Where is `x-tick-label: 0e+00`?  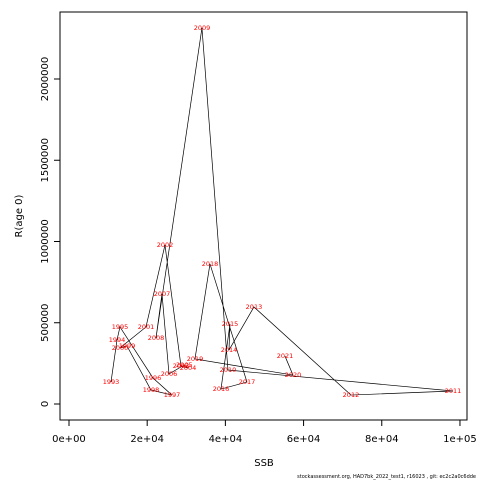 x-tick-label: 0e+00 is located at coordinates (69, 439).